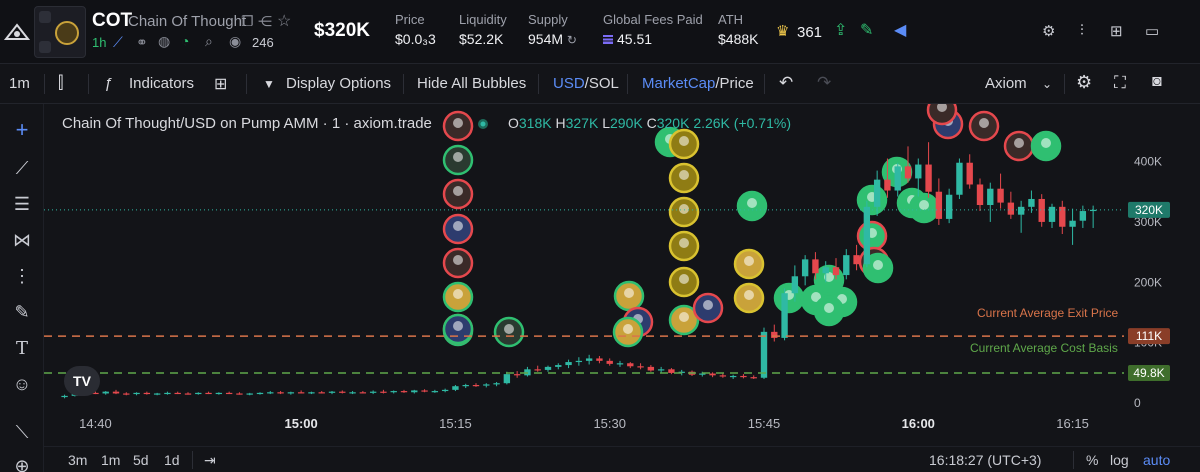 Image resolution: width=1200 pixels, height=472 pixels. What do you see at coordinates (742, 123) in the screenshot?
I see `change-value: 2.26K (+0.71%)` at bounding box center [742, 123].